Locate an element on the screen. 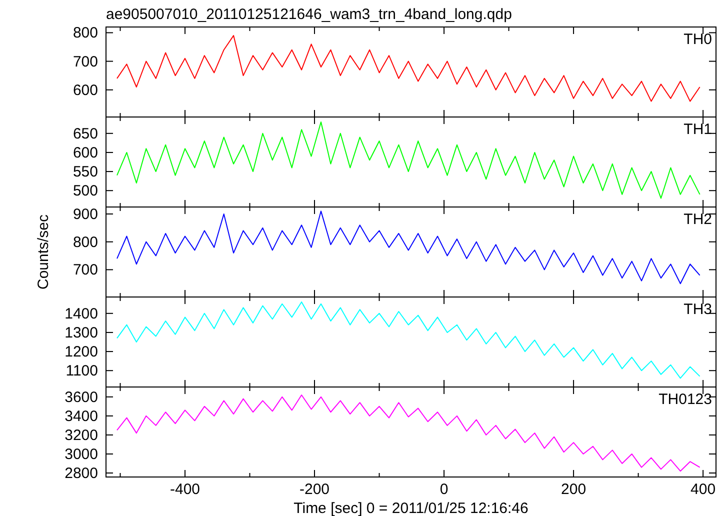 This screenshot has height=516, width=724. y-tick-label: 3600 is located at coordinates (81, 397).